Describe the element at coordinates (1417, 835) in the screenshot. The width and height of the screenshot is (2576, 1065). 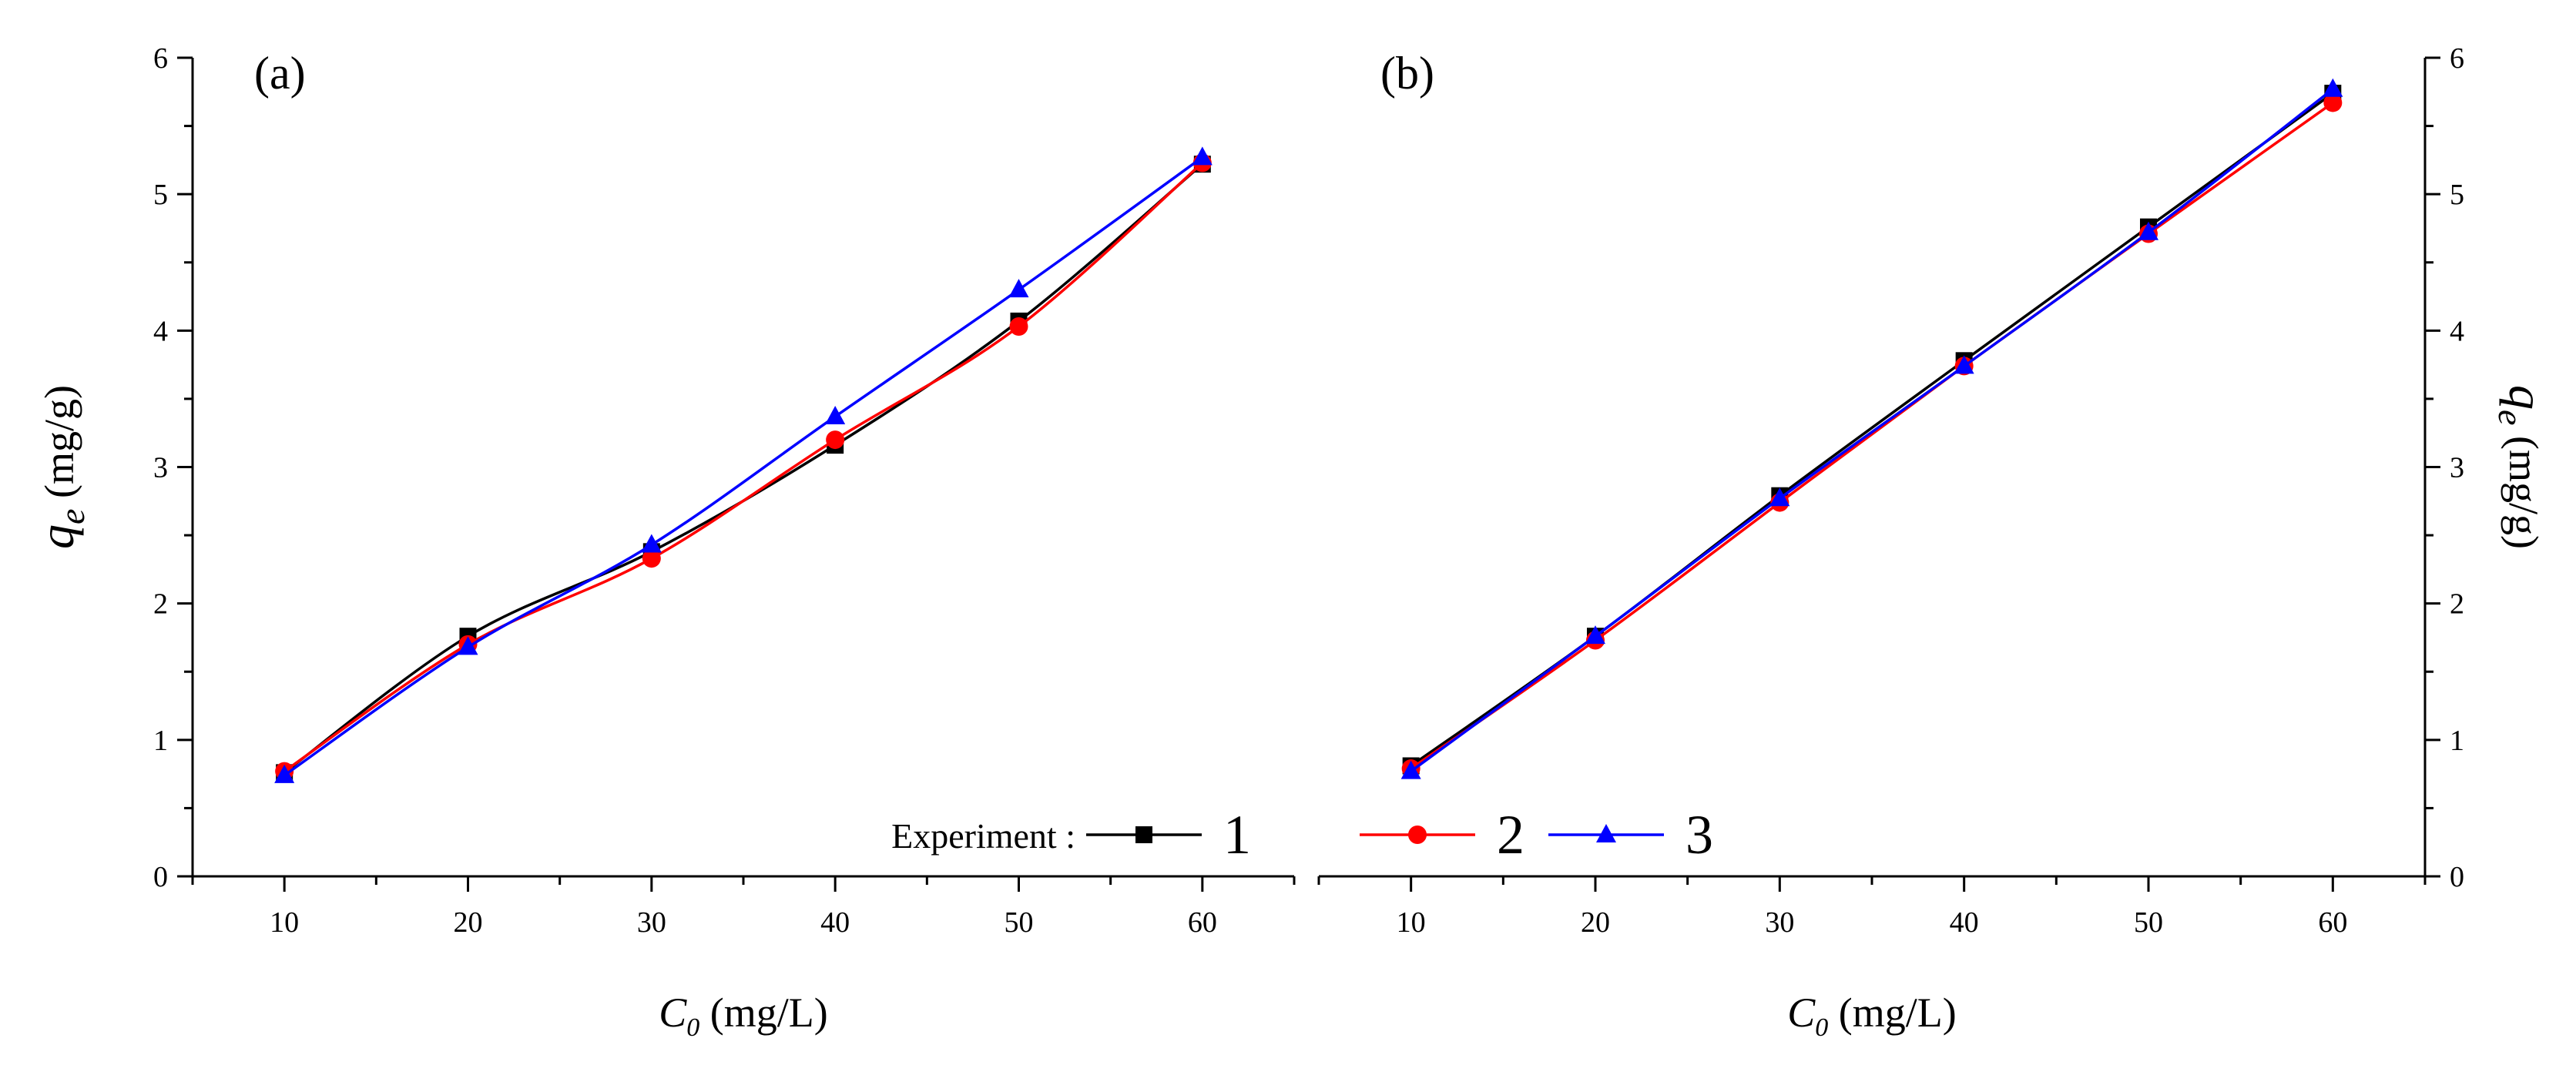
I see `legend-marker-circle` at that location.